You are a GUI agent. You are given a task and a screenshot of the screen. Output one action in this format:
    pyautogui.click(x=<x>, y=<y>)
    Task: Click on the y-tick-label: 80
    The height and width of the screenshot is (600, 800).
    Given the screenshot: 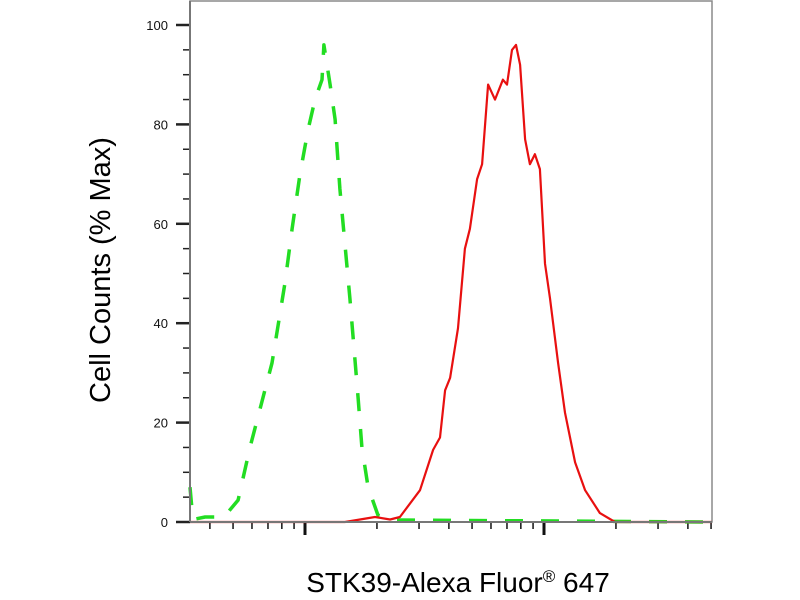 What is the action you would take?
    pyautogui.click(x=161, y=124)
    